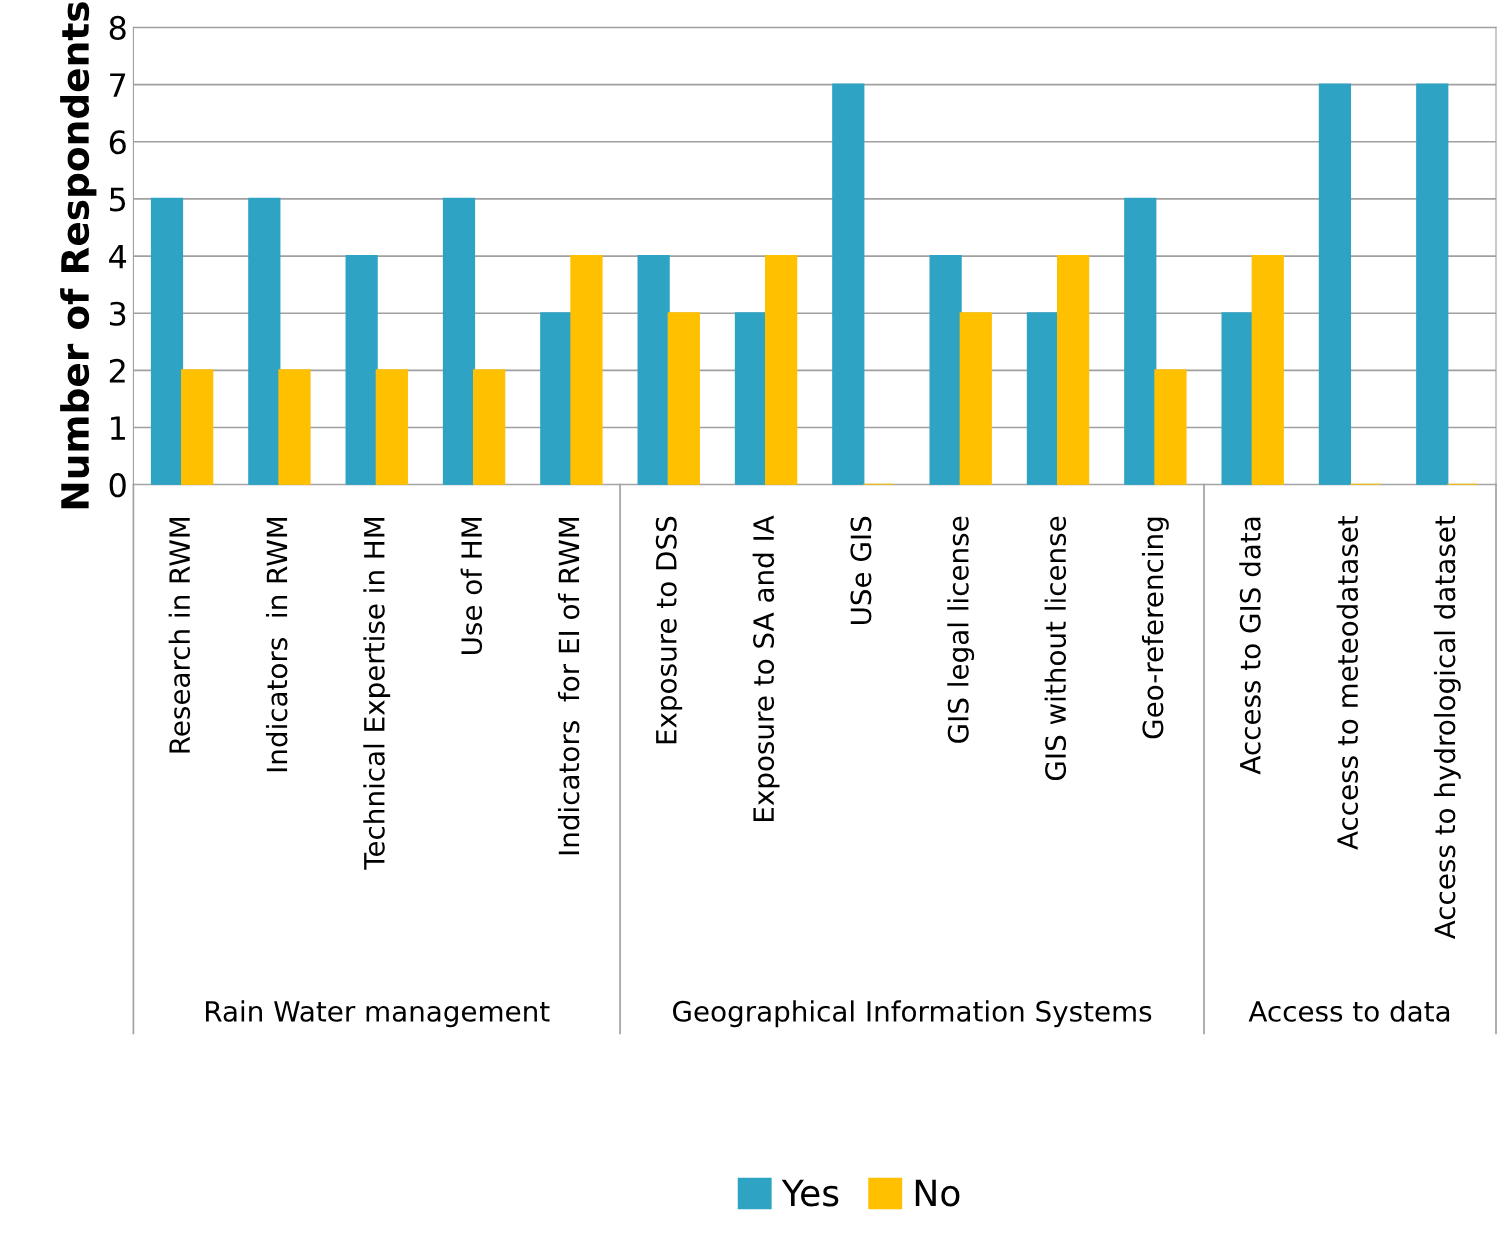 This screenshot has height=1246, width=1499. I want to click on y-tick-label: 7, so click(118, 85).